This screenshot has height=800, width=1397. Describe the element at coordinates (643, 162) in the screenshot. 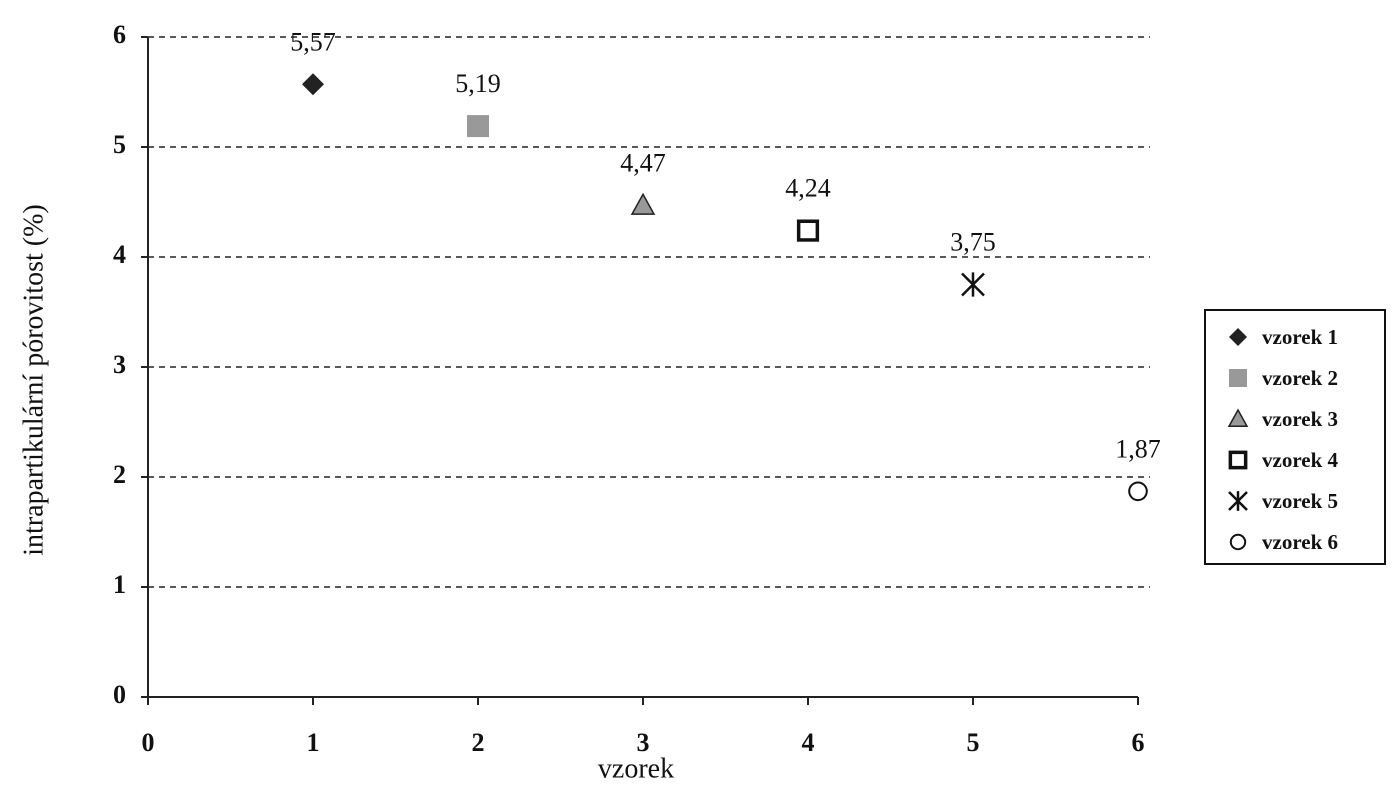

I see `data-label: 4,47` at that location.